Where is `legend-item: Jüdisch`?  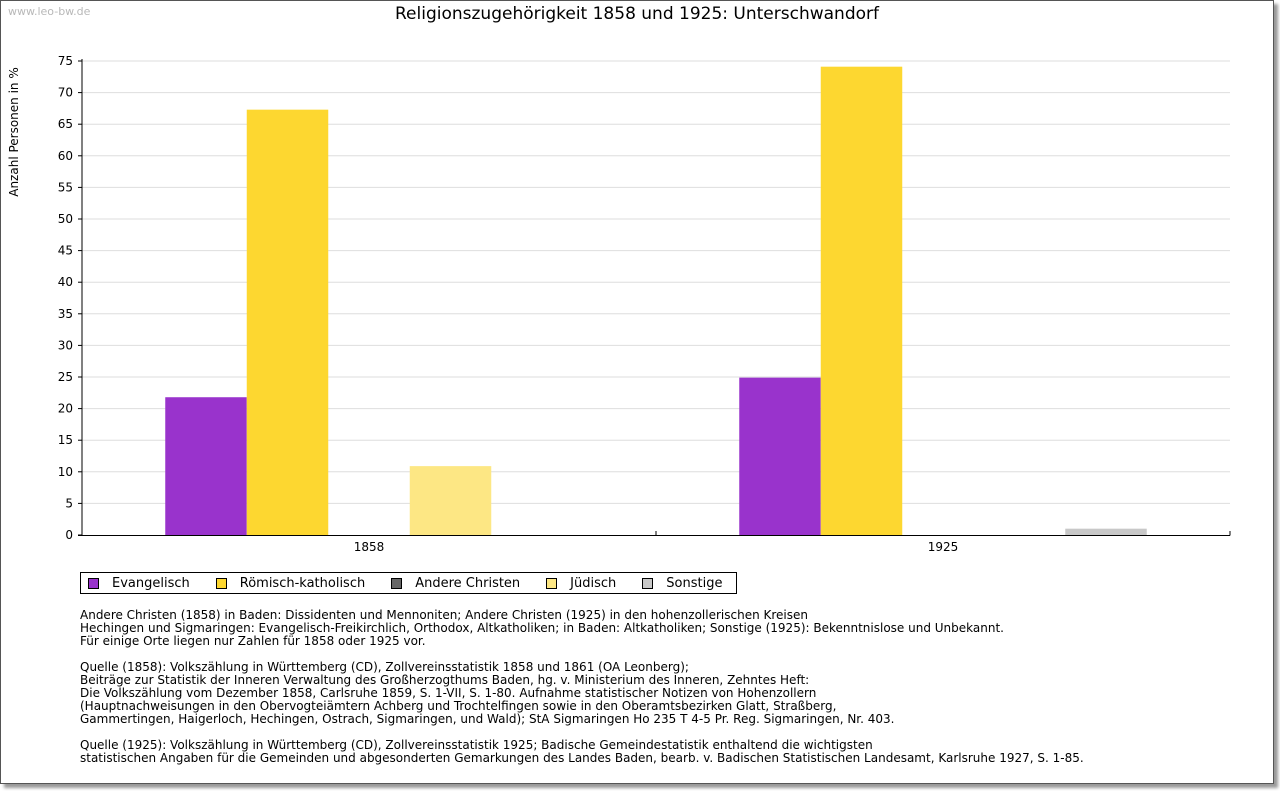
legend-item: Jüdisch is located at coordinates (581, 583).